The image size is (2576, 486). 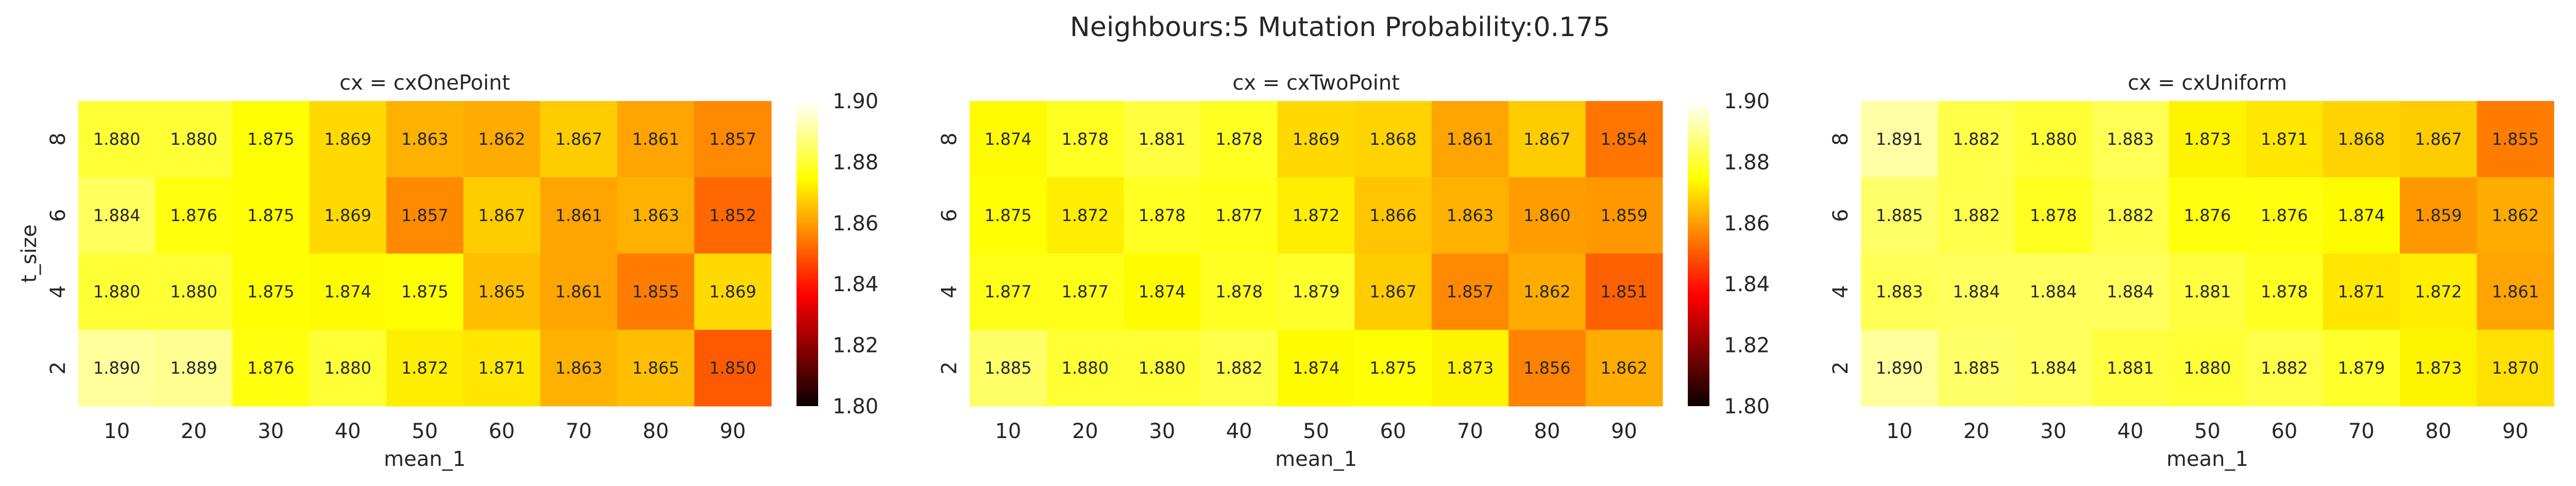 What do you see at coordinates (1747, 284) in the screenshot?
I see `colorbar-tick-label: 1.84` at bounding box center [1747, 284].